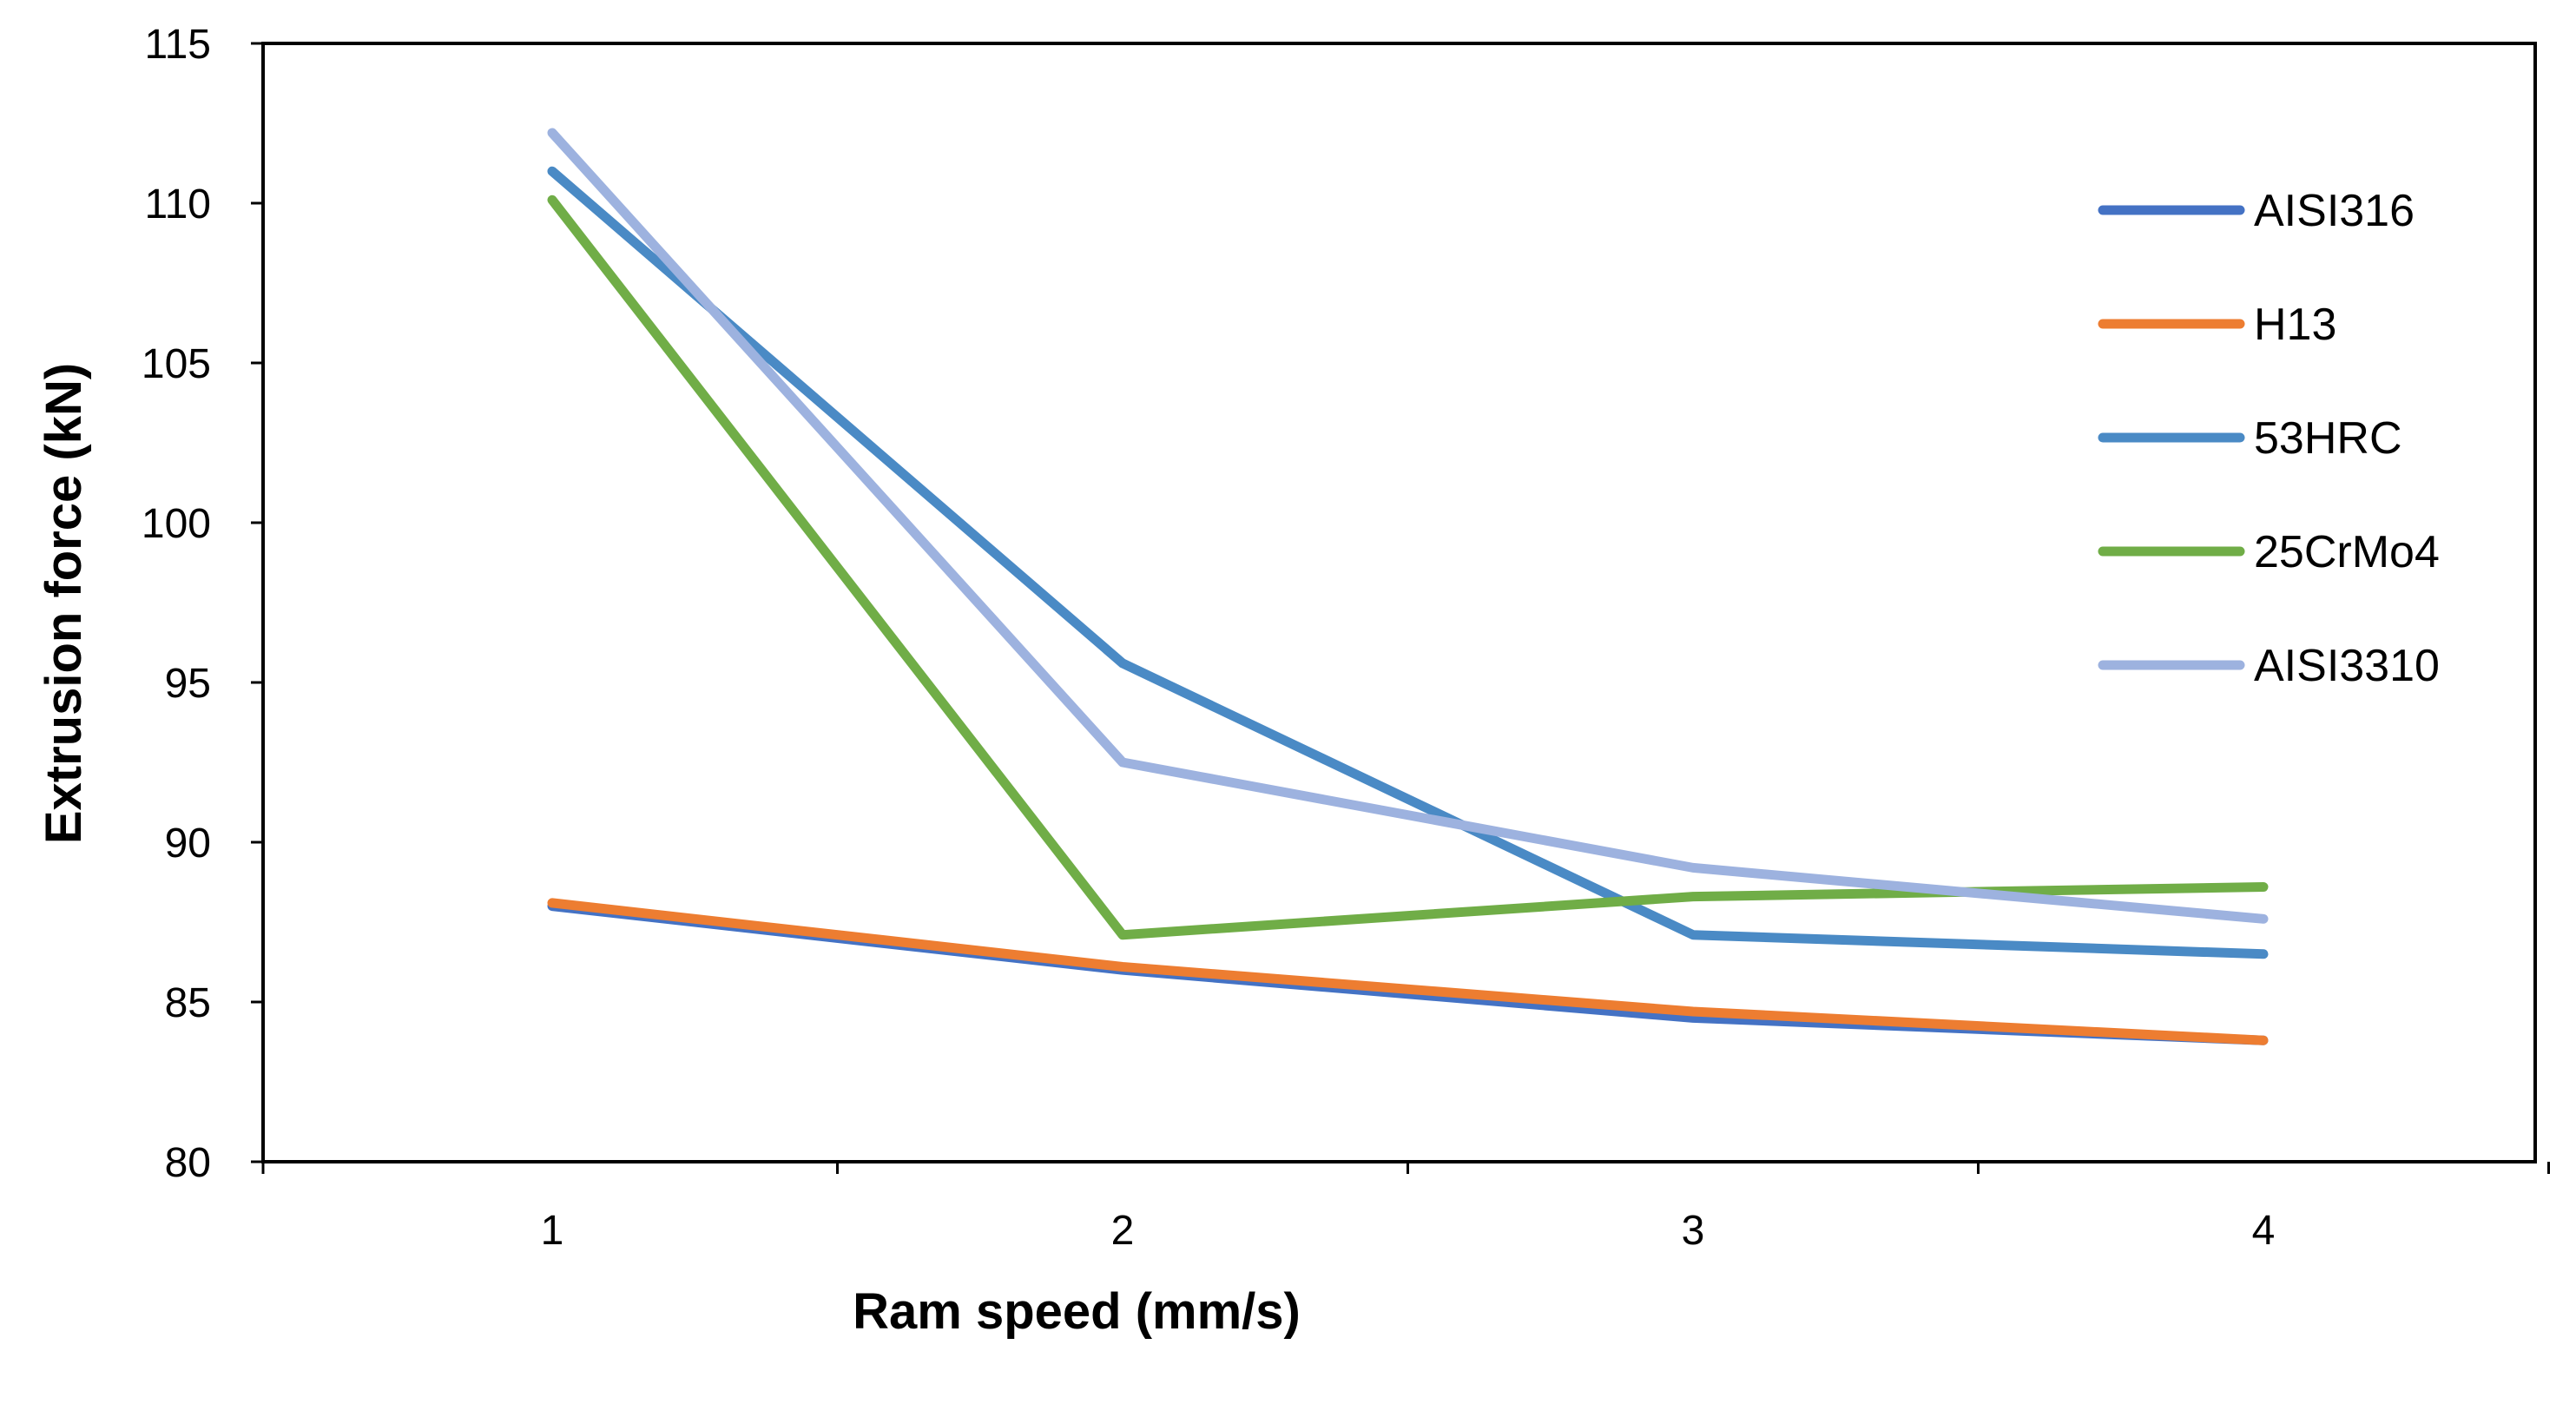 The image size is (2576, 1404). What do you see at coordinates (1123, 1231) in the screenshot?
I see `x-tick-label: 2` at bounding box center [1123, 1231].